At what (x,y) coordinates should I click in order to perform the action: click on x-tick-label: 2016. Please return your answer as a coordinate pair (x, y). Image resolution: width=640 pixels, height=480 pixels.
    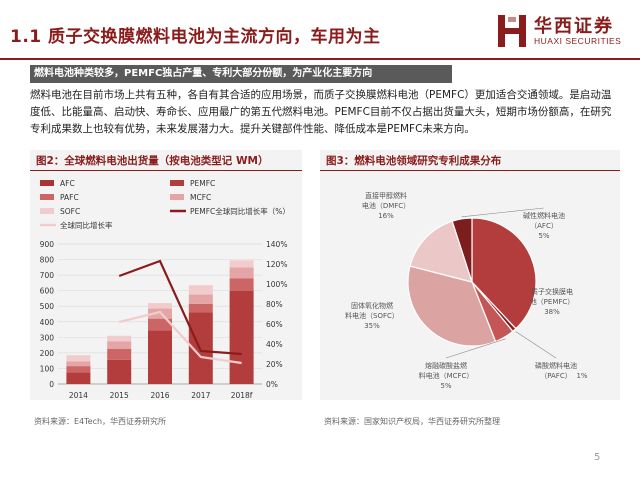
    Looking at the image, I should click on (159, 395).